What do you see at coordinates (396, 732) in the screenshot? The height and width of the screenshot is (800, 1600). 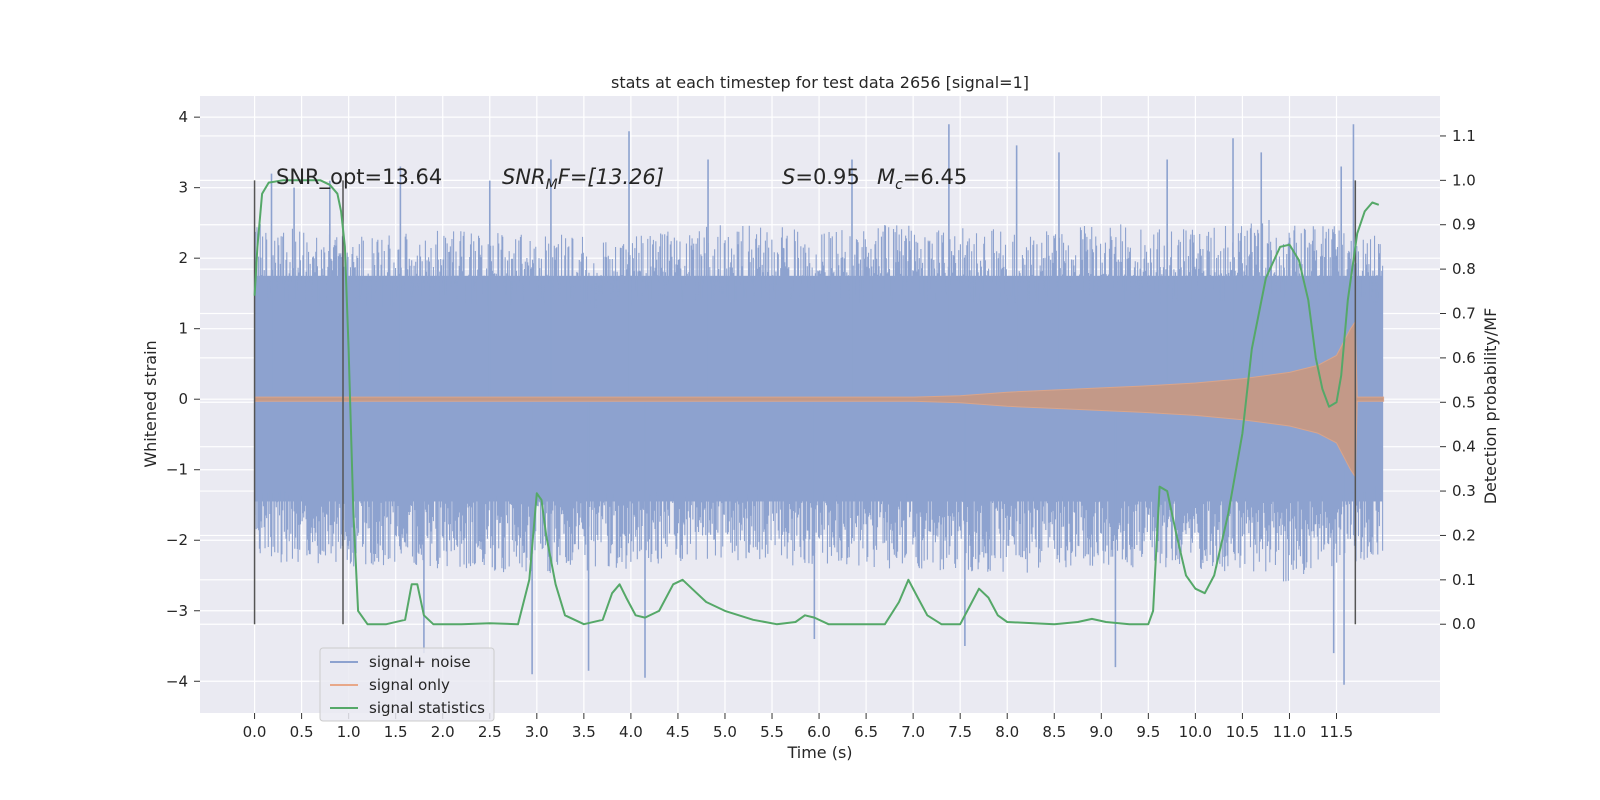 I see `x-tick-label-3: 1.5` at bounding box center [396, 732].